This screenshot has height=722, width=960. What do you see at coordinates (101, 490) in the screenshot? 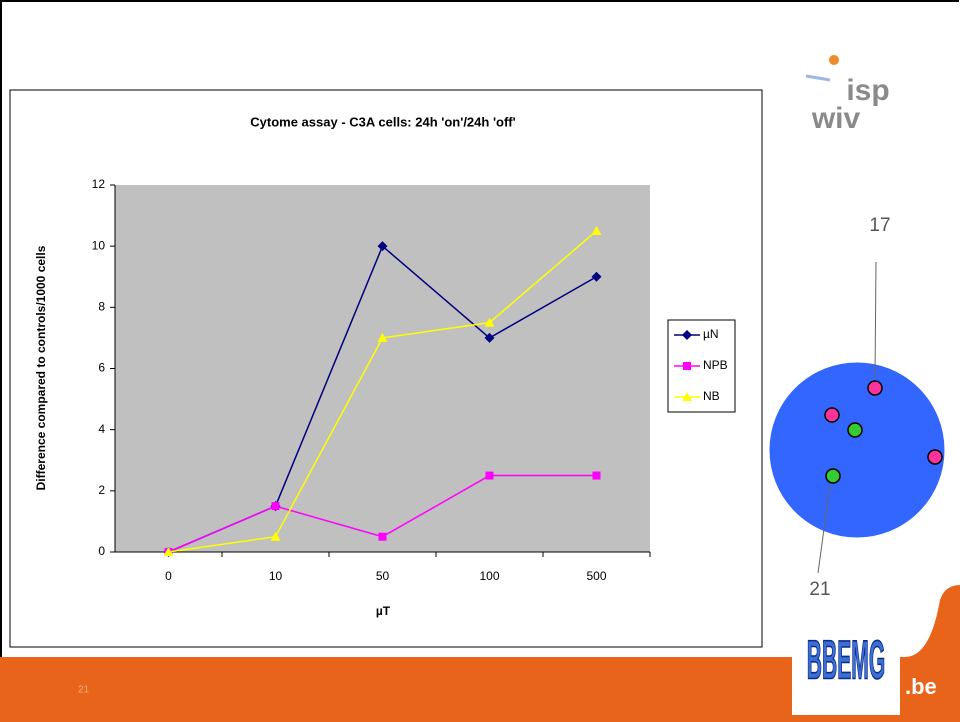
I see `y-tick-label: 2` at bounding box center [101, 490].